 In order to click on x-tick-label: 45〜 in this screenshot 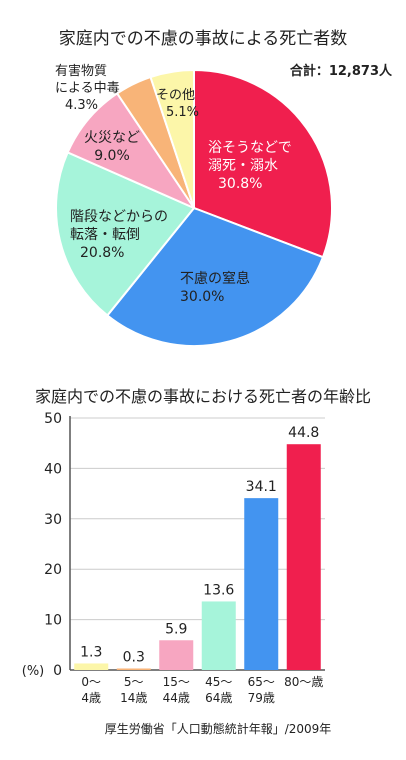, I will do `click(218, 682)`.